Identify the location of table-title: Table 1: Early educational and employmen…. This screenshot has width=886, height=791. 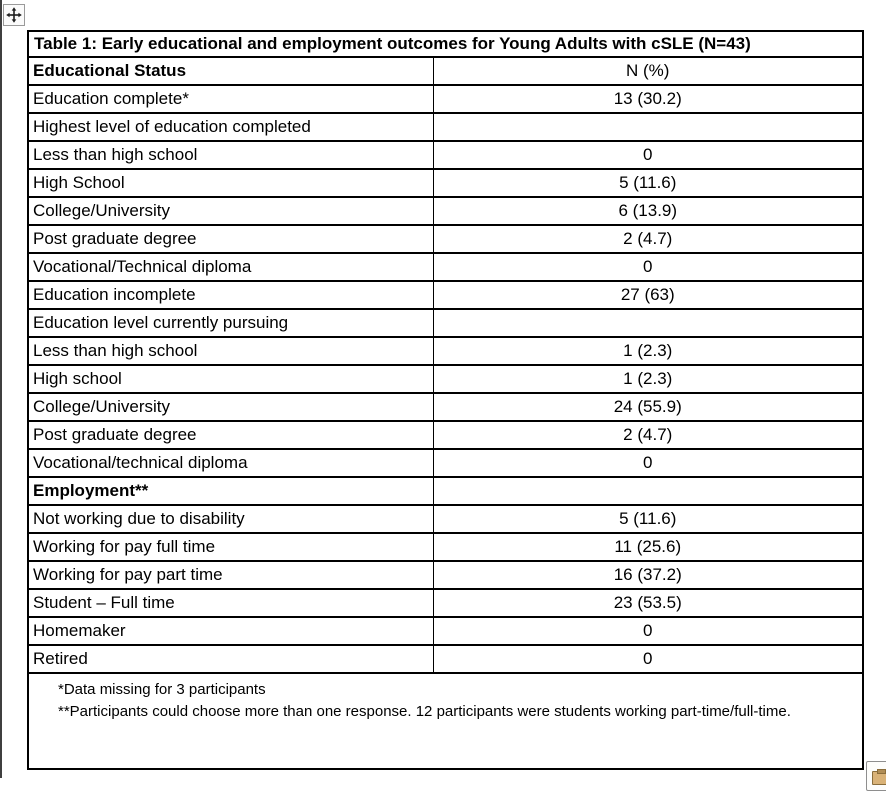
(445, 44).